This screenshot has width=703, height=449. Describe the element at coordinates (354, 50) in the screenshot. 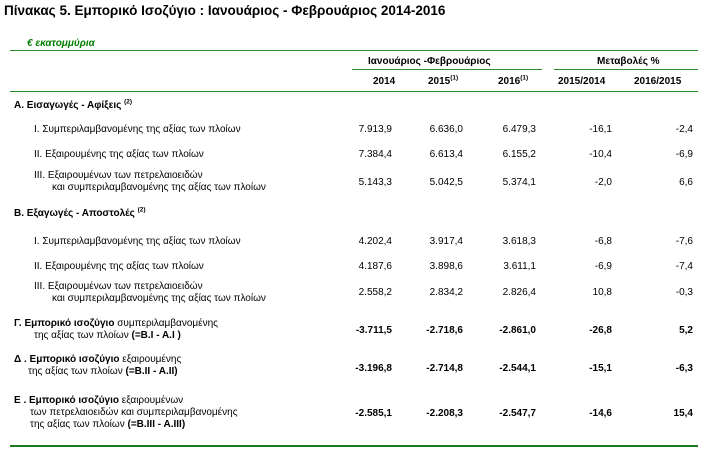

I see `top-rule` at that location.